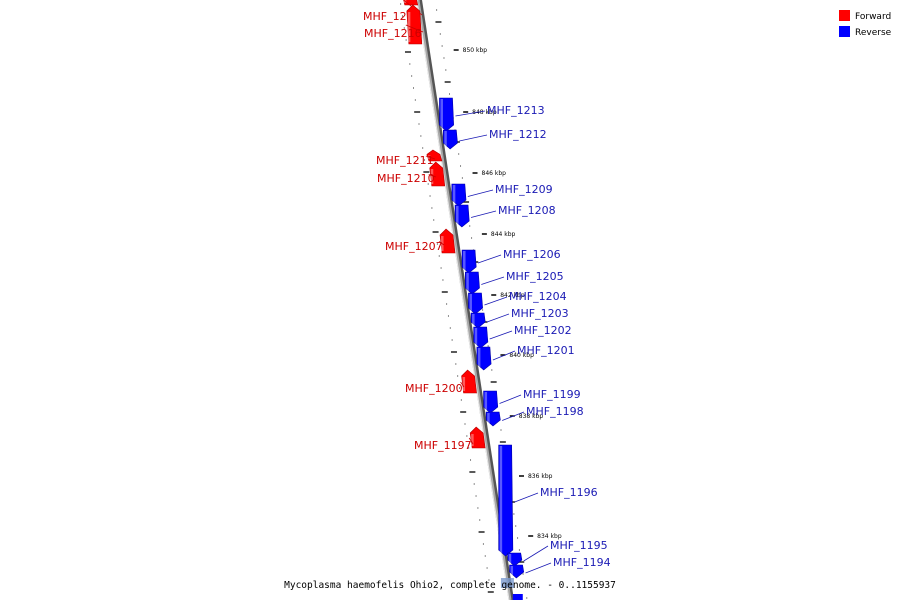 The height and width of the screenshot is (600, 900). Describe the element at coordinates (543, 330) in the screenshot. I see `gene-label: MHF_1202` at that location.